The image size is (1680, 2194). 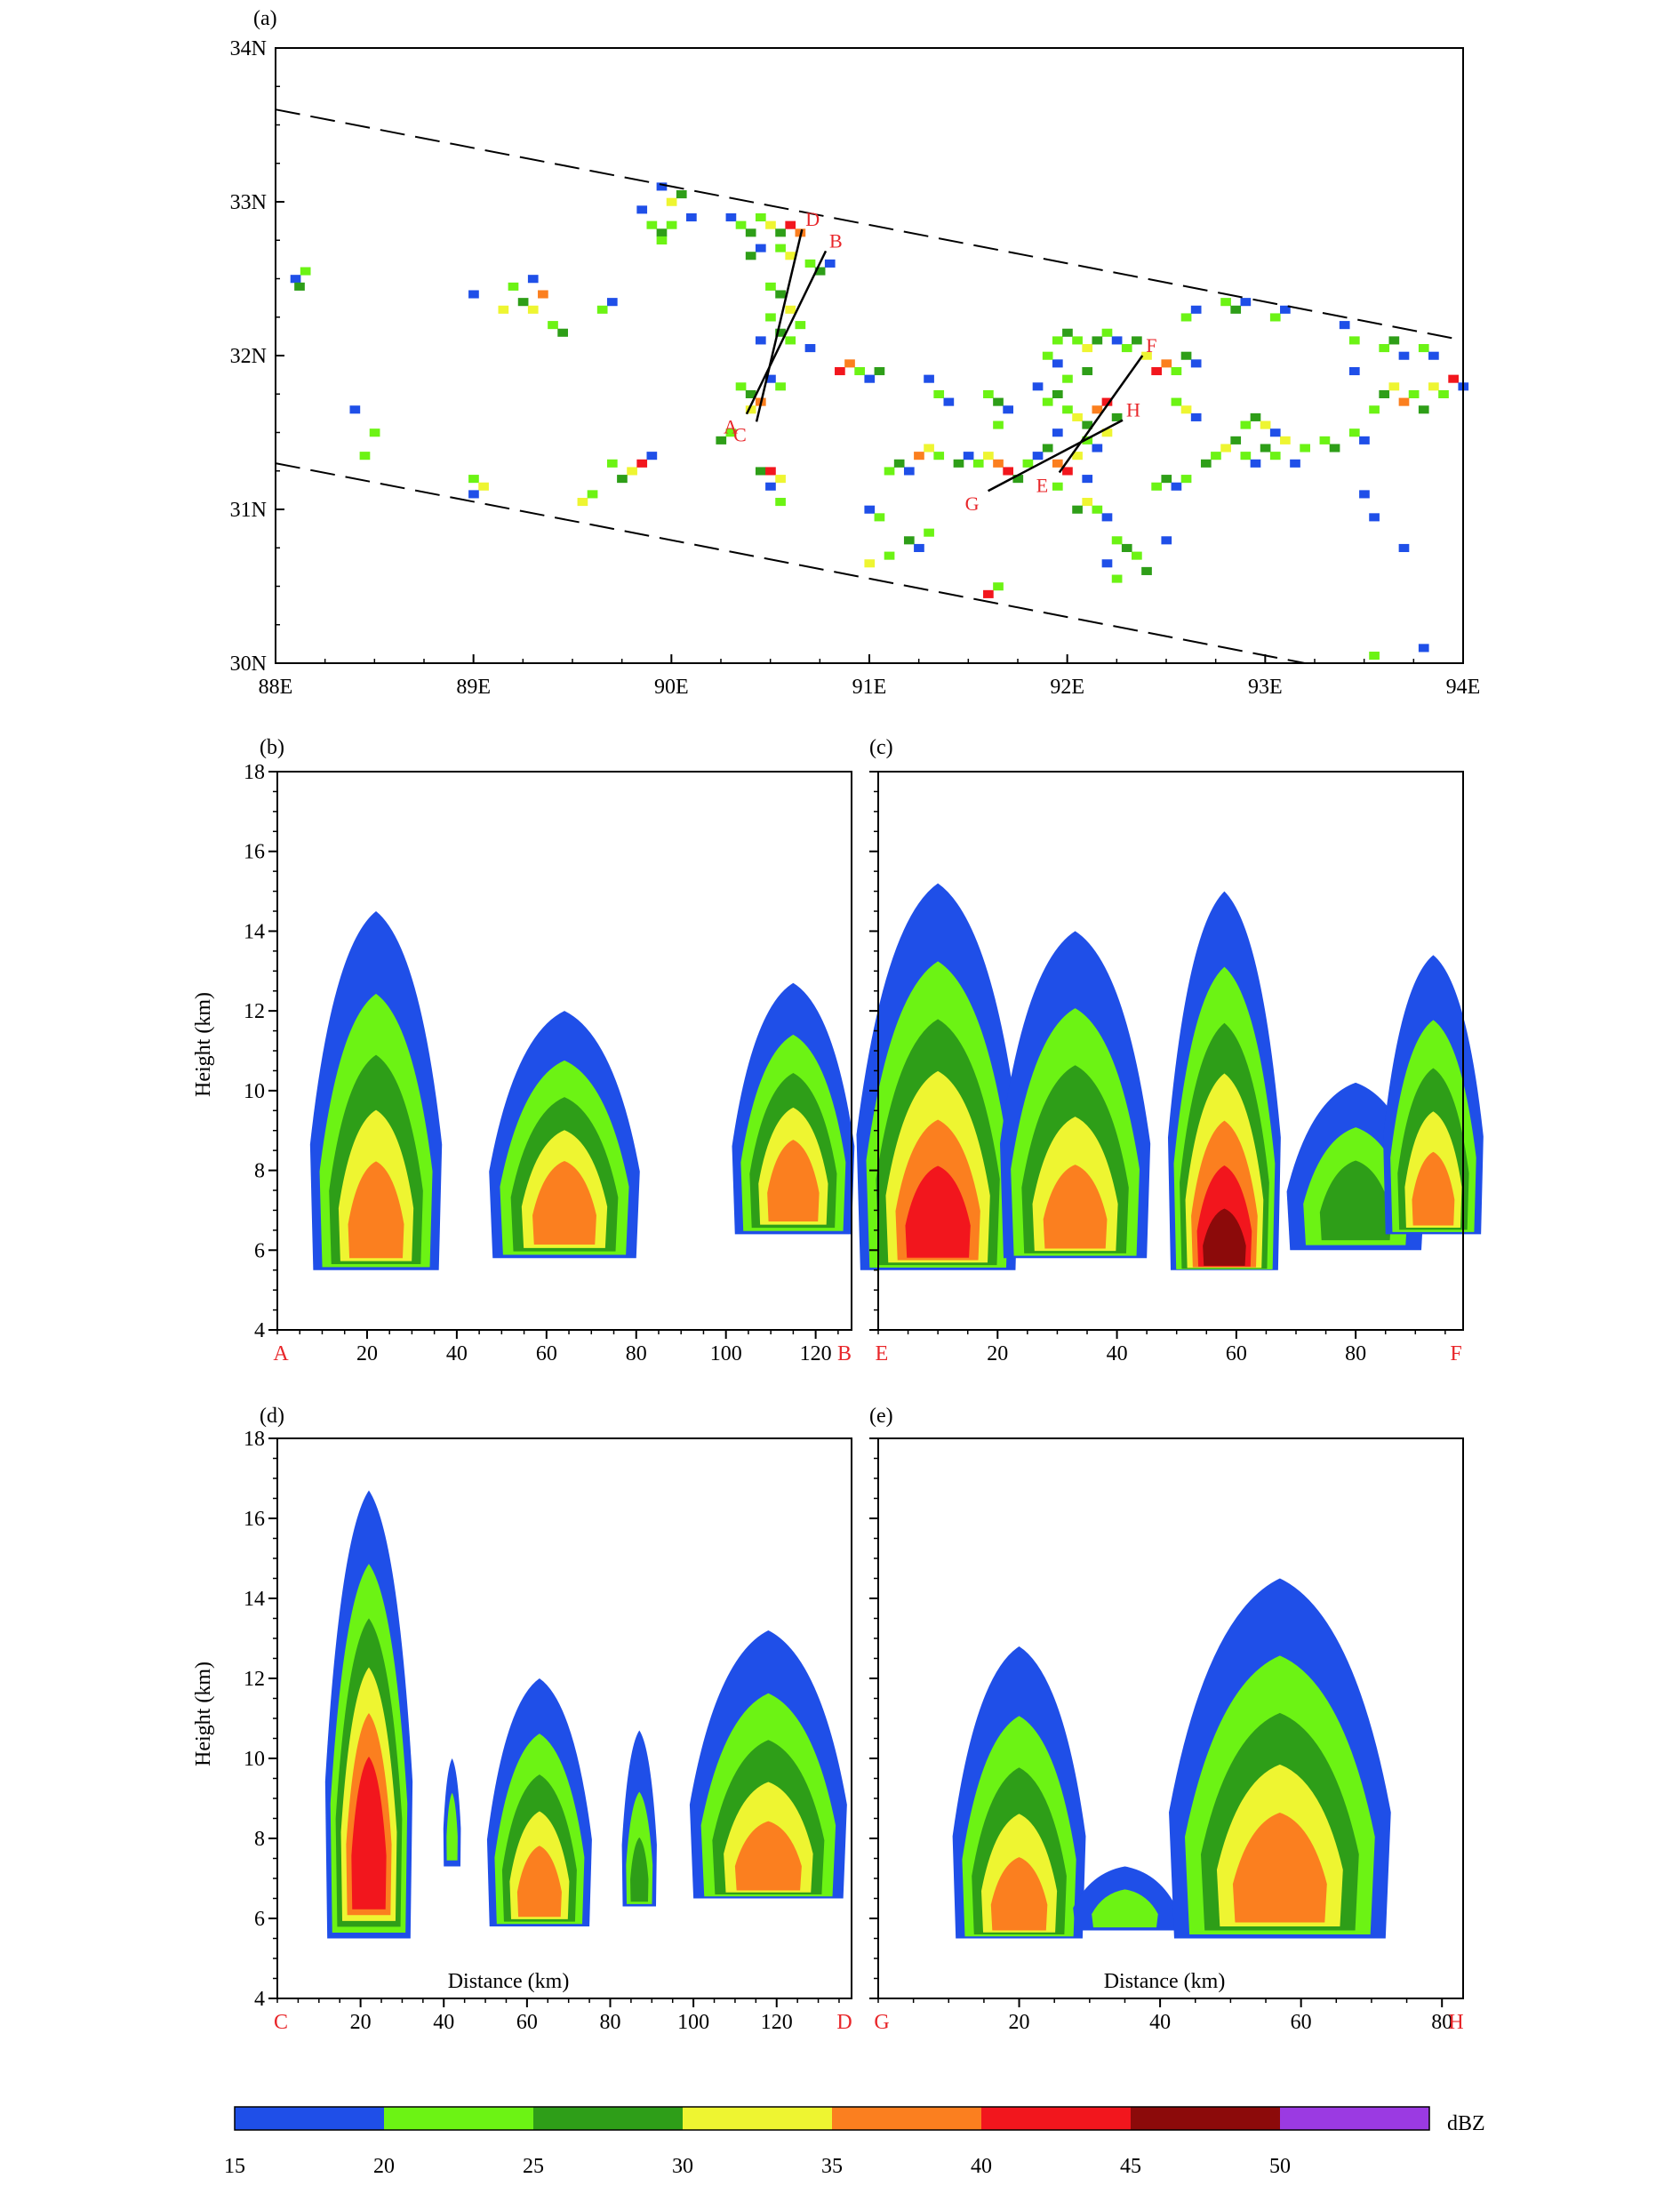 What do you see at coordinates (682, 2166) in the screenshot?
I see `colorbar-tick-label: 30` at bounding box center [682, 2166].